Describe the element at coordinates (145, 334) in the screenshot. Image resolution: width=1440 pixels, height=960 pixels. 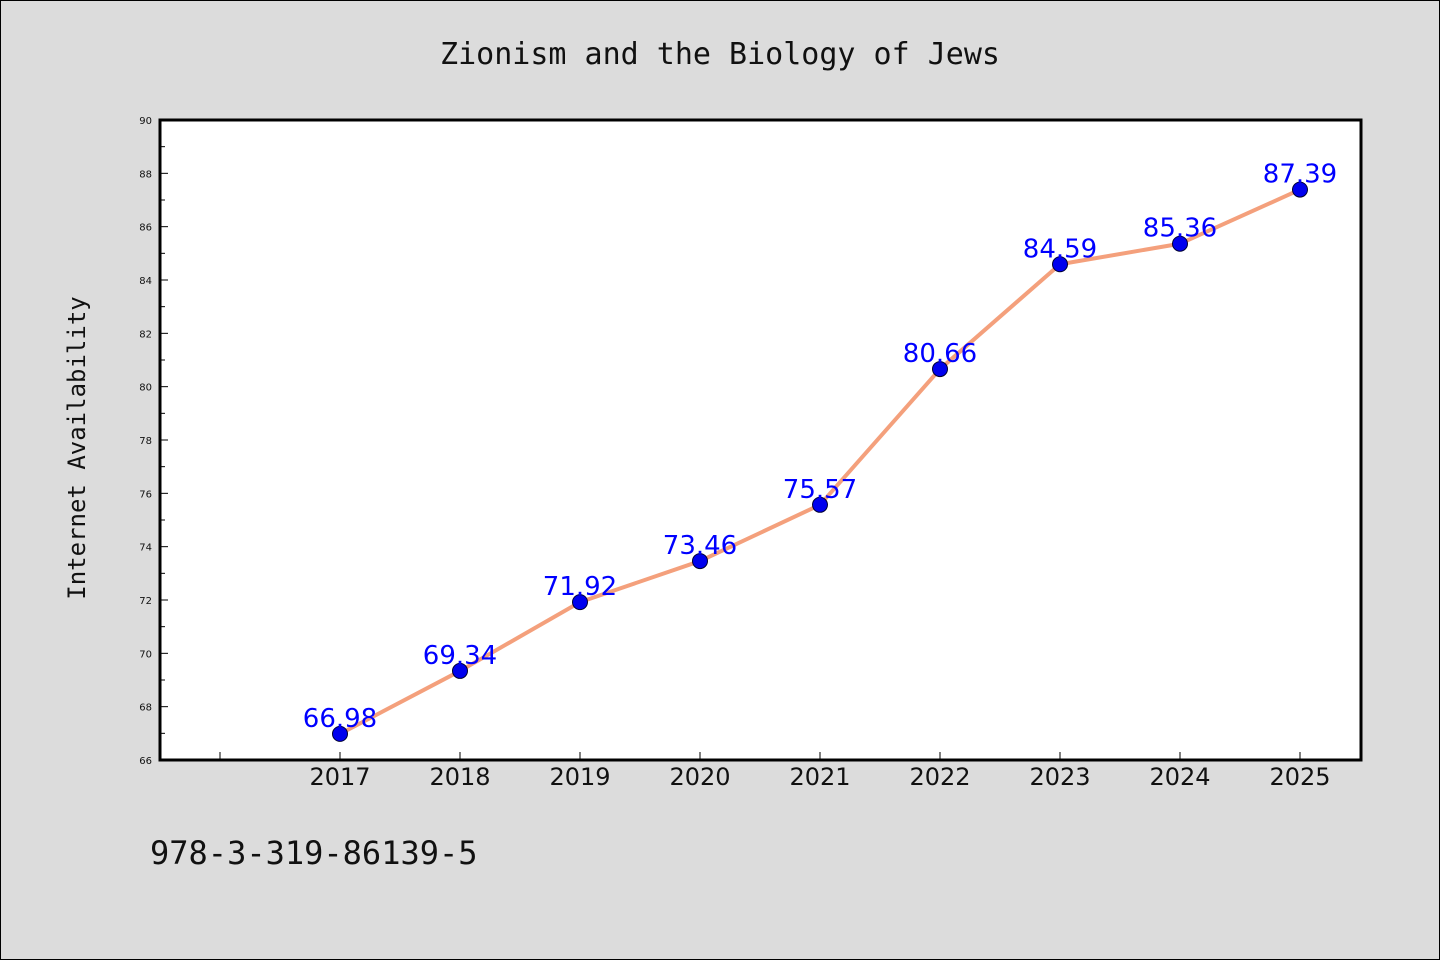
I see `y-tick-label: 82` at that location.